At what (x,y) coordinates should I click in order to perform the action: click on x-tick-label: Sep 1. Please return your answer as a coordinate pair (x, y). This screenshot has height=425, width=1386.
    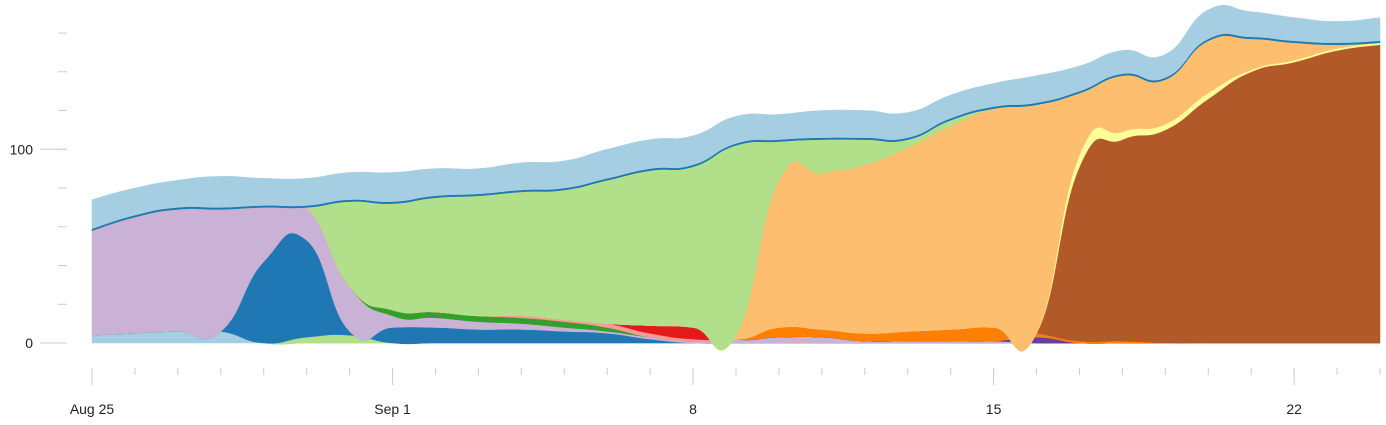
    Looking at the image, I should click on (392, 409).